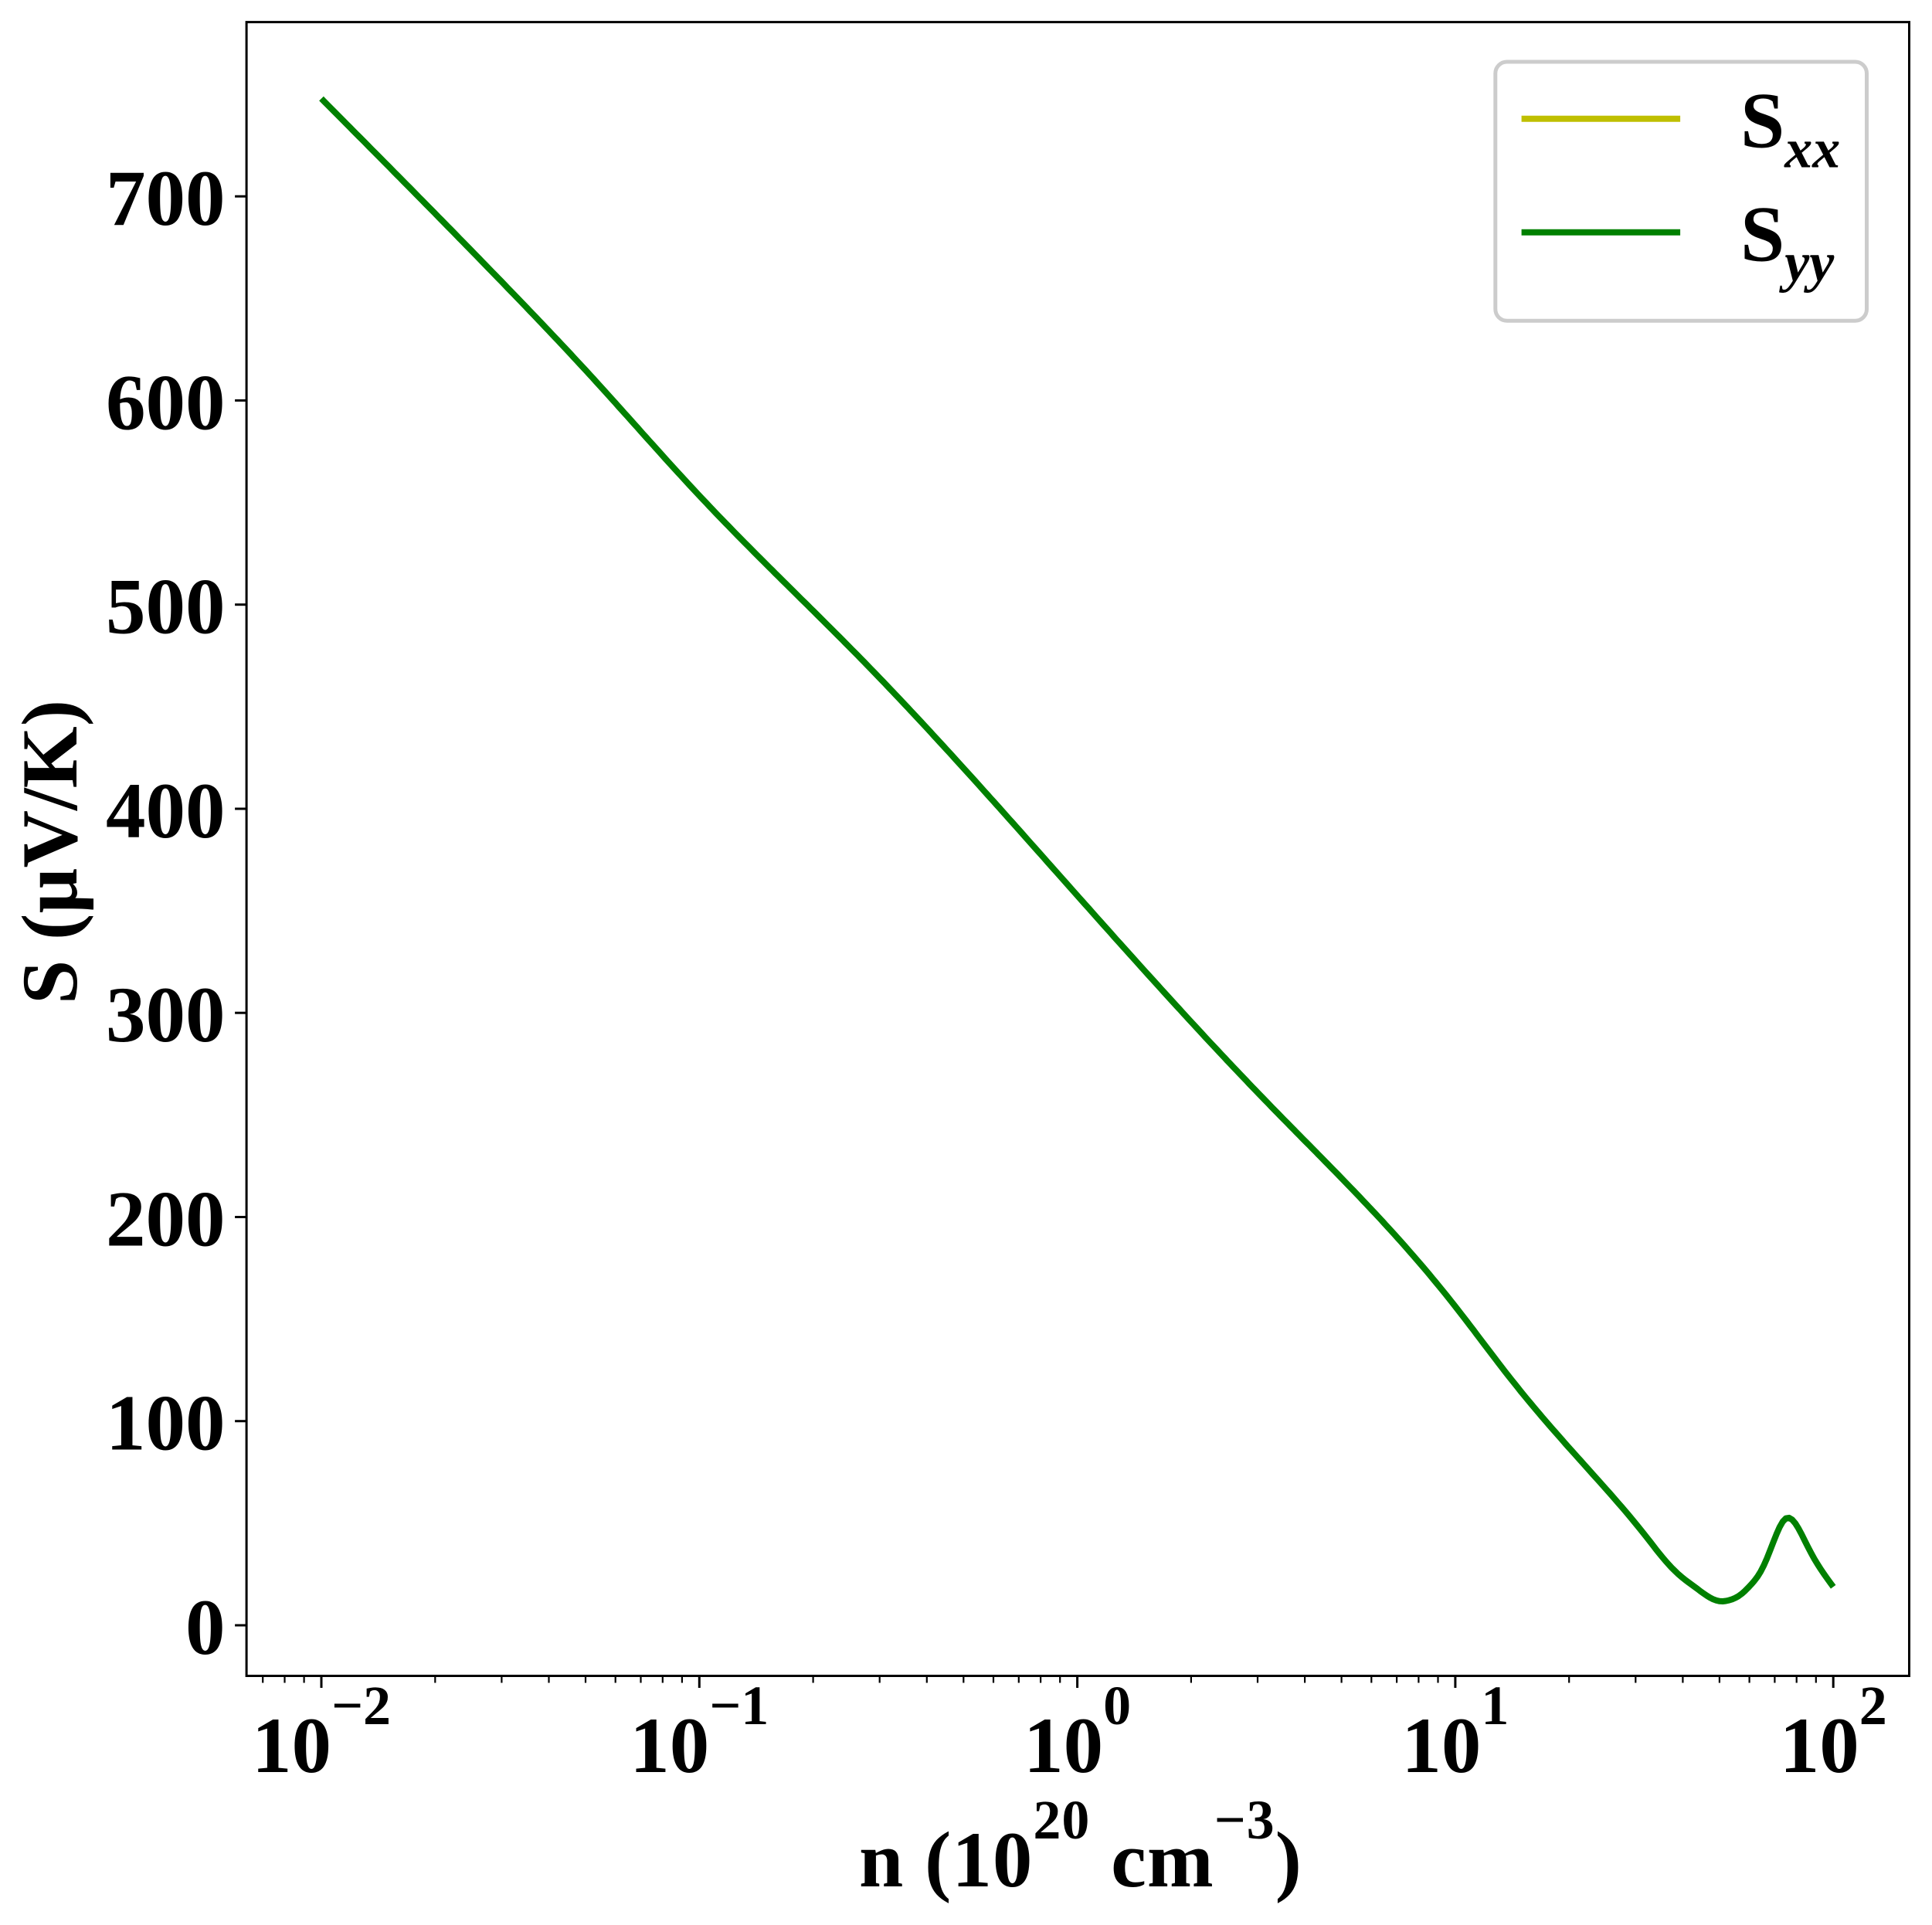 The image size is (1932, 1925). Describe the element at coordinates (166, 607) in the screenshot. I see `svg-text: 500` at that location.